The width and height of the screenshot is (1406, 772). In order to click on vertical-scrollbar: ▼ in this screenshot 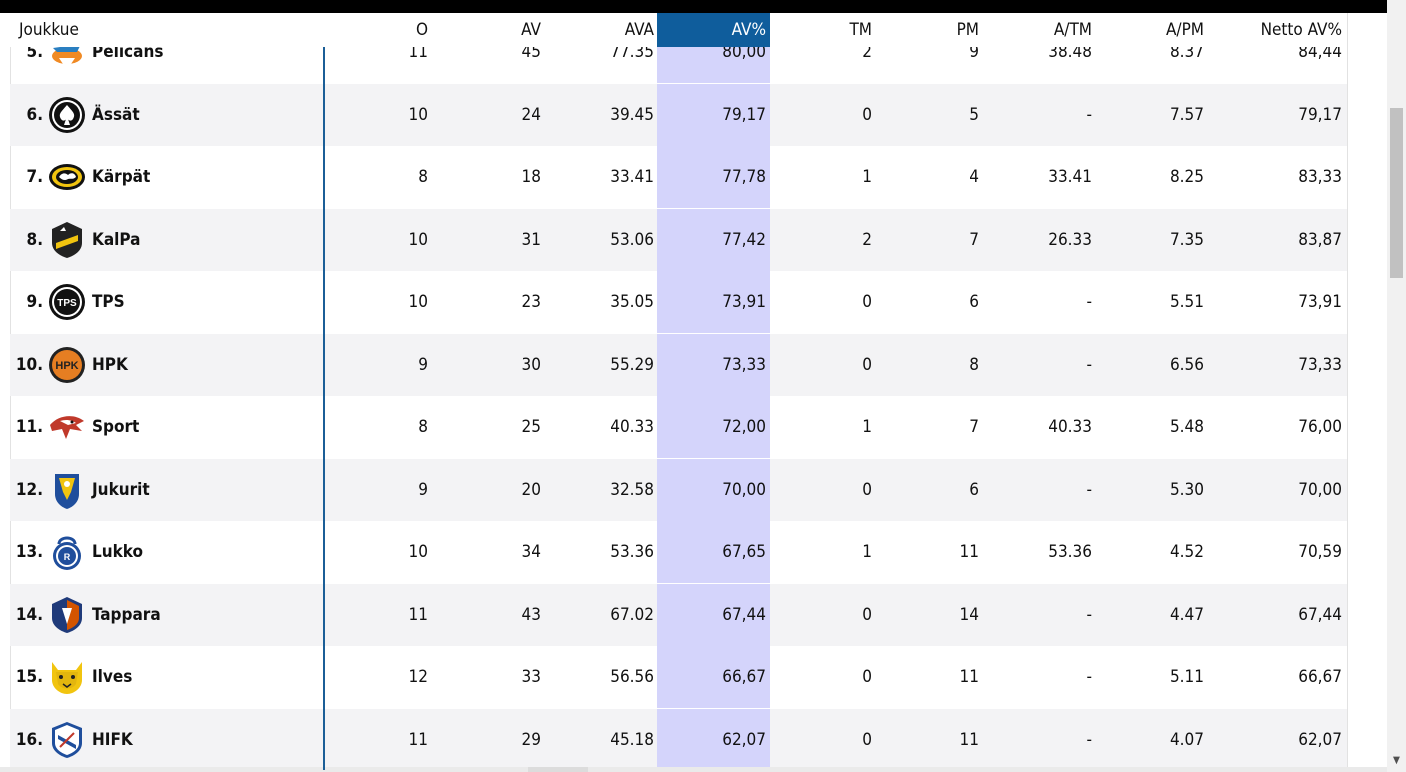, I will do `click(1396, 386)`.